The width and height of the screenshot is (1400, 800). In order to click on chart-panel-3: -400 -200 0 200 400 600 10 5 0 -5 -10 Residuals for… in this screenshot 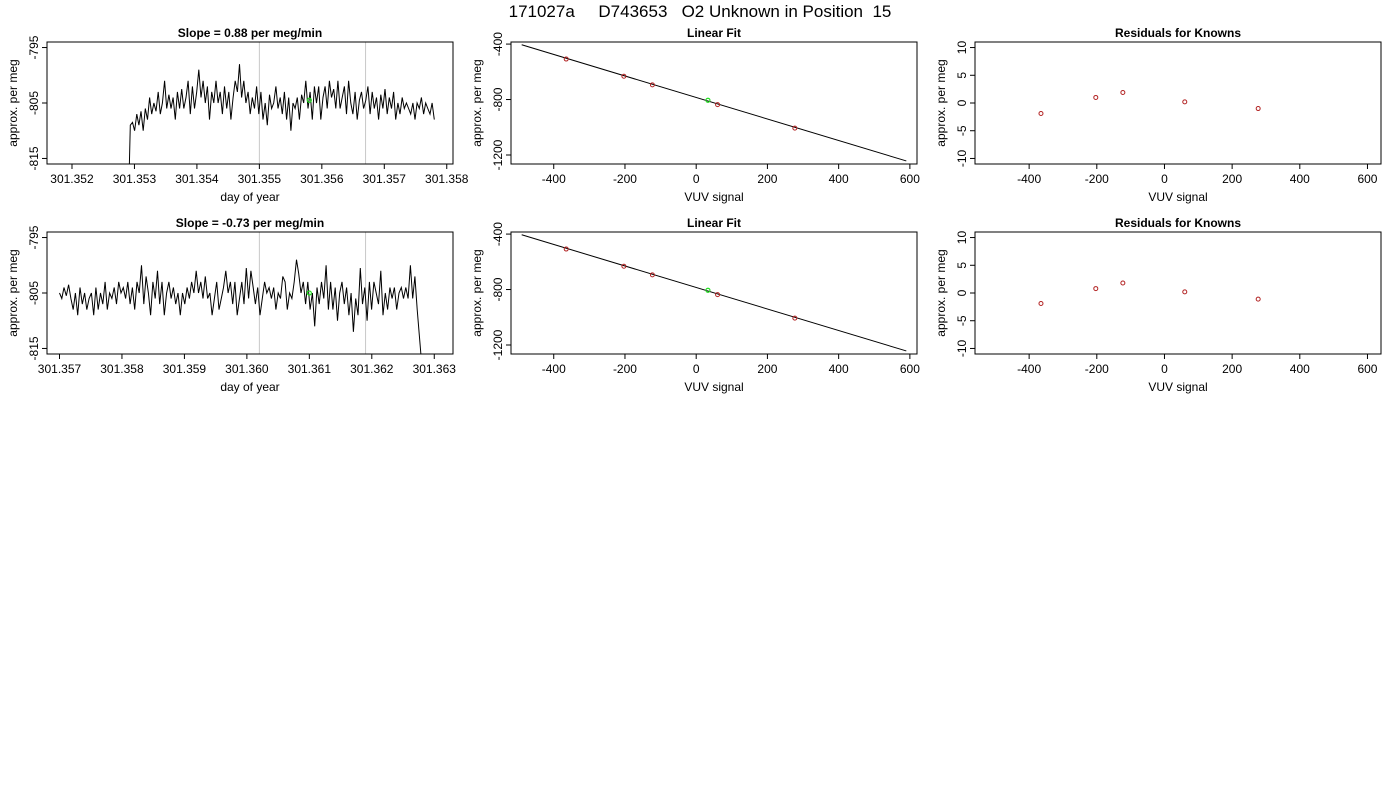, I will do `click(1158, 115)`.